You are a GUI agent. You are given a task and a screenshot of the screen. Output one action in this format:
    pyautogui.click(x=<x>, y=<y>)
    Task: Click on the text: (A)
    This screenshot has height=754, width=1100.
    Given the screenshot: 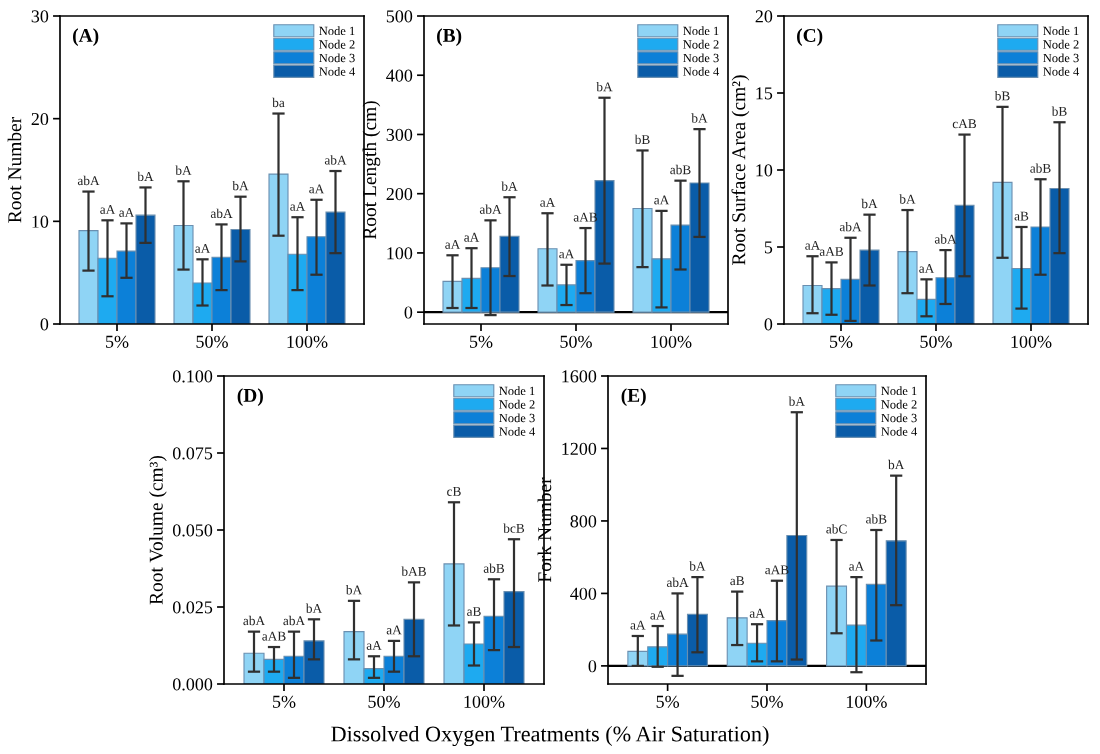 What is the action you would take?
    pyautogui.click(x=86, y=37)
    